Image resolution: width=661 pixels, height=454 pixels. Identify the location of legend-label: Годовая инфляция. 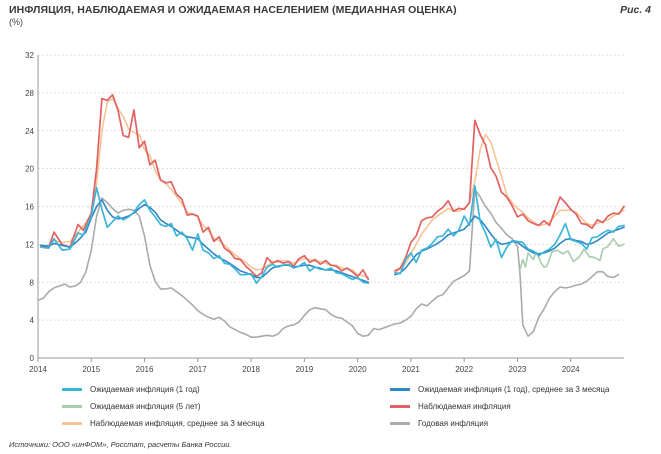
(453, 423).